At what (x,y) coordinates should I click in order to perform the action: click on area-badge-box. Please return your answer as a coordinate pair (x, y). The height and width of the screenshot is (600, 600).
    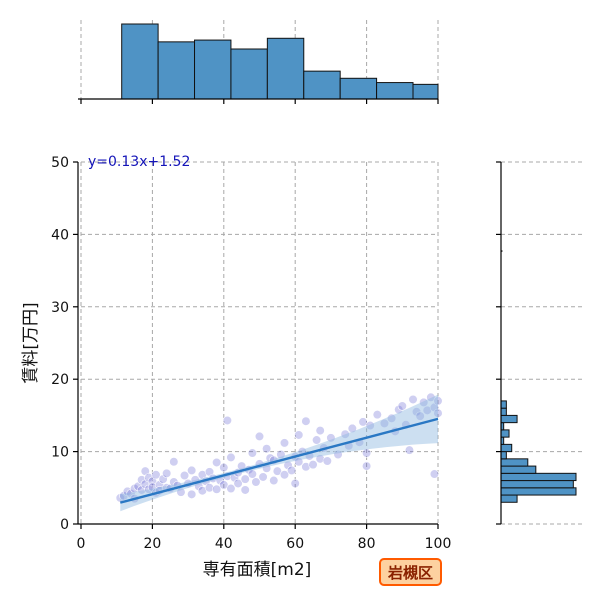
    Looking at the image, I should click on (410, 572).